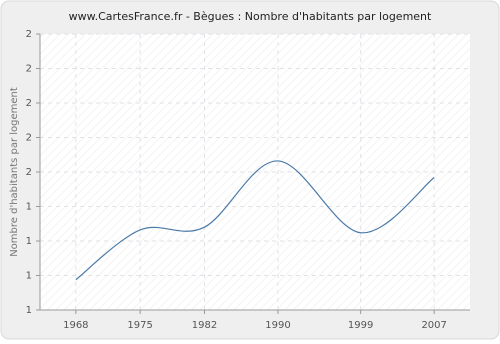 Image resolution: width=500 pixels, height=344 pixels. Describe the element at coordinates (360, 325) in the screenshot. I see `x-tick-label: 1999` at that location.